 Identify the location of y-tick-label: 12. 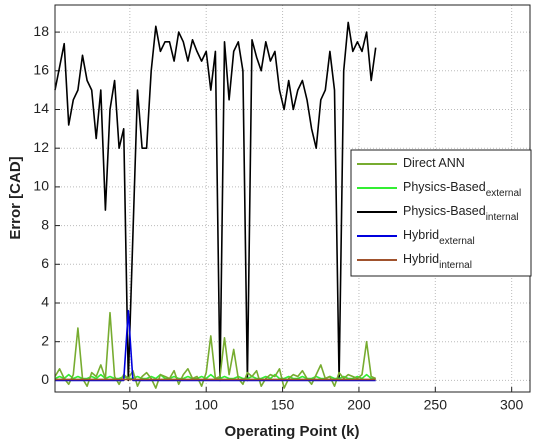
(41, 147).